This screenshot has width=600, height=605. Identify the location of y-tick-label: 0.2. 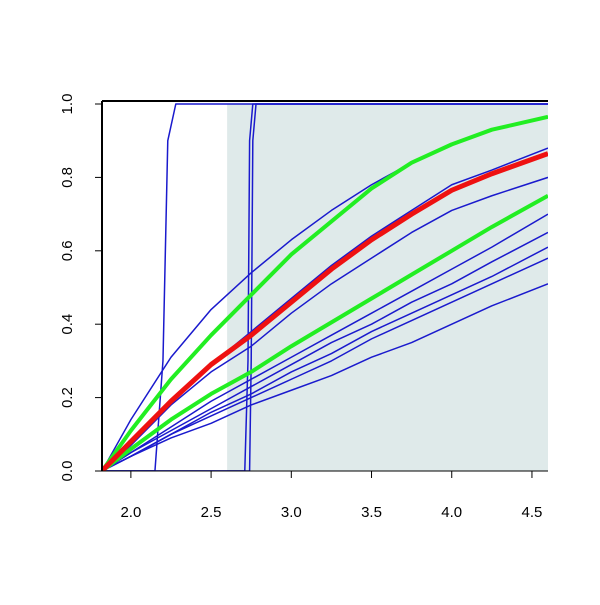
(67, 397).